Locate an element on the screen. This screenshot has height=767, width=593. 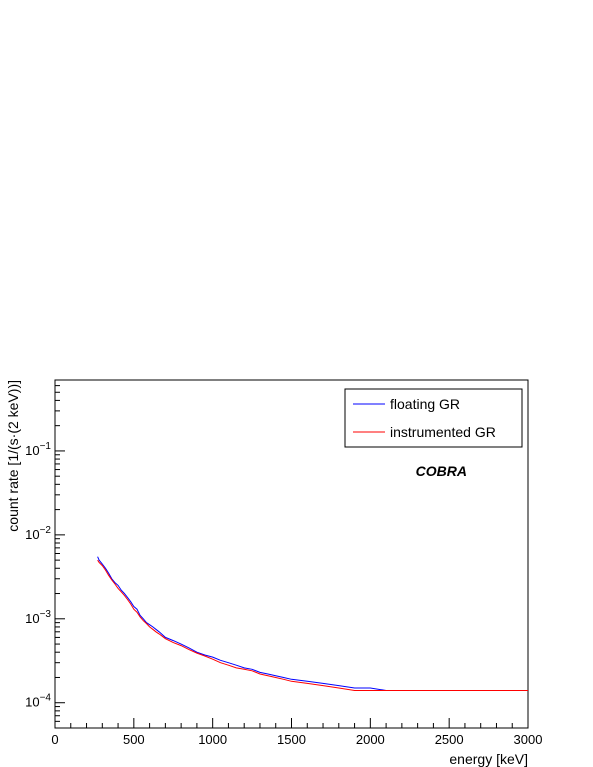
y-tick-label: 10⁻² is located at coordinates (38, 533).